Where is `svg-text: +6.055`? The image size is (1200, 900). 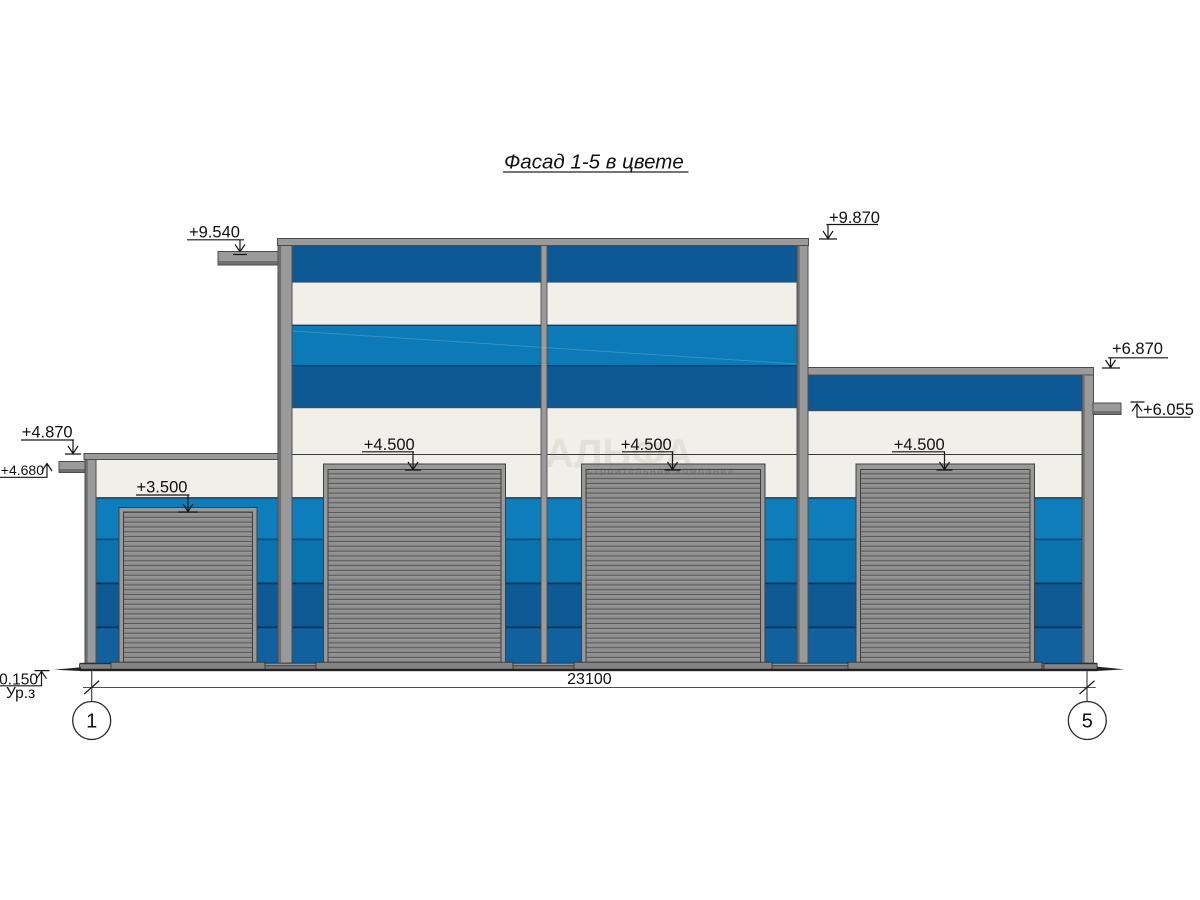
svg-text: +6.055 is located at coordinates (1168, 410).